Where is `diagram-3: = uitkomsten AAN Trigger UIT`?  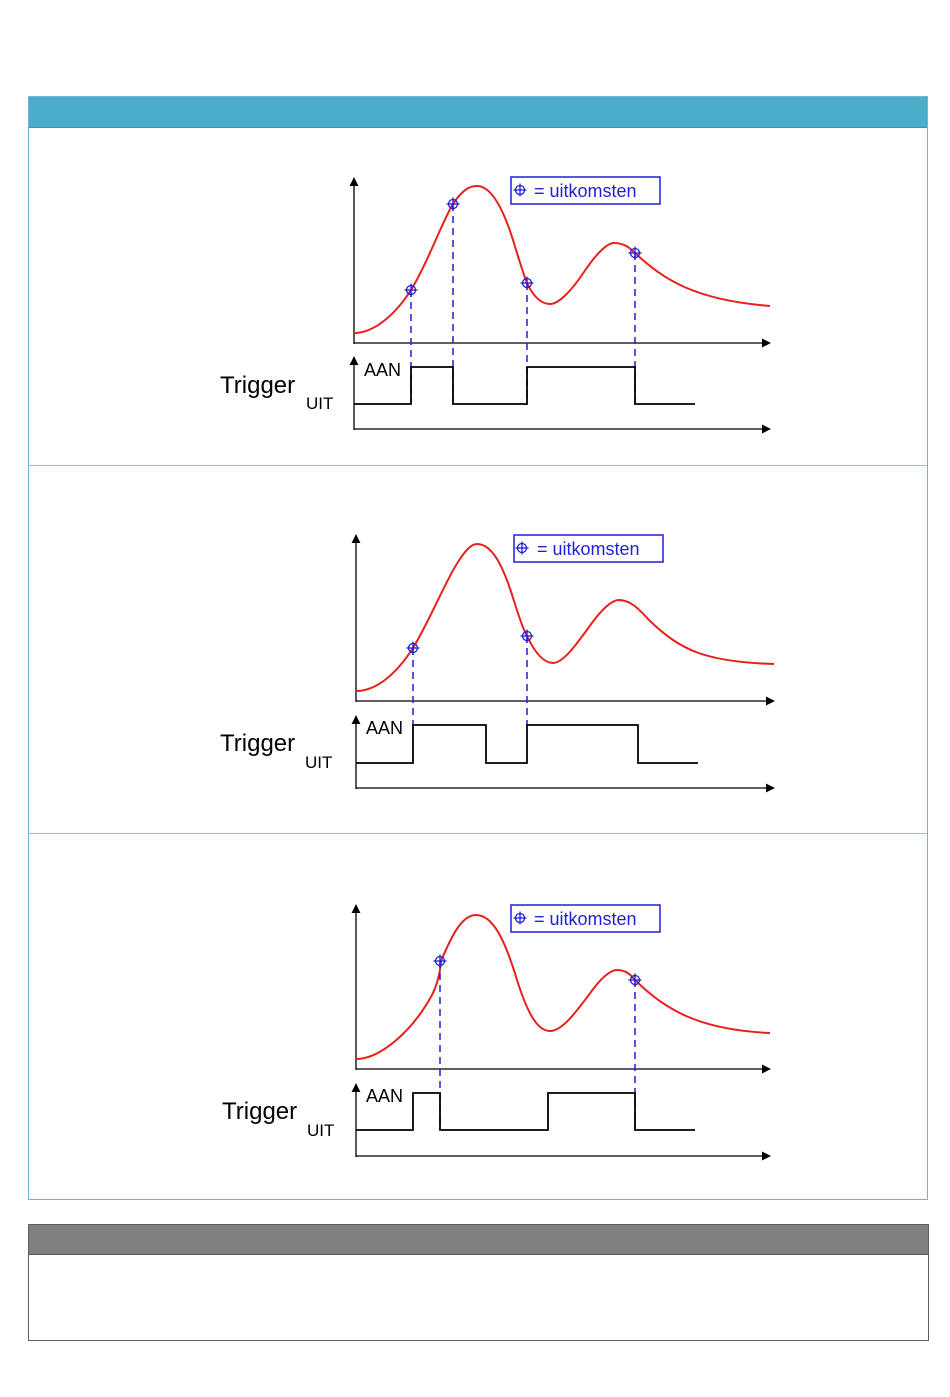 diagram-3: = uitkomsten AAN Trigger UIT is located at coordinates (496, 1032).